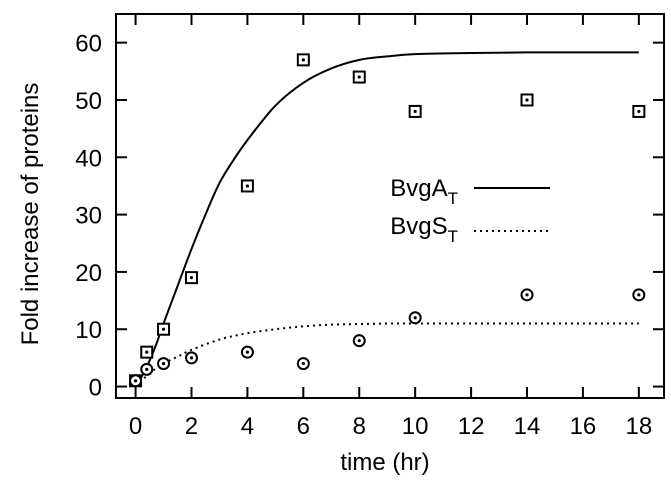 The width and height of the screenshot is (671, 484). Describe the element at coordinates (88, 44) in the screenshot. I see `y-tick-label: 60` at that location.